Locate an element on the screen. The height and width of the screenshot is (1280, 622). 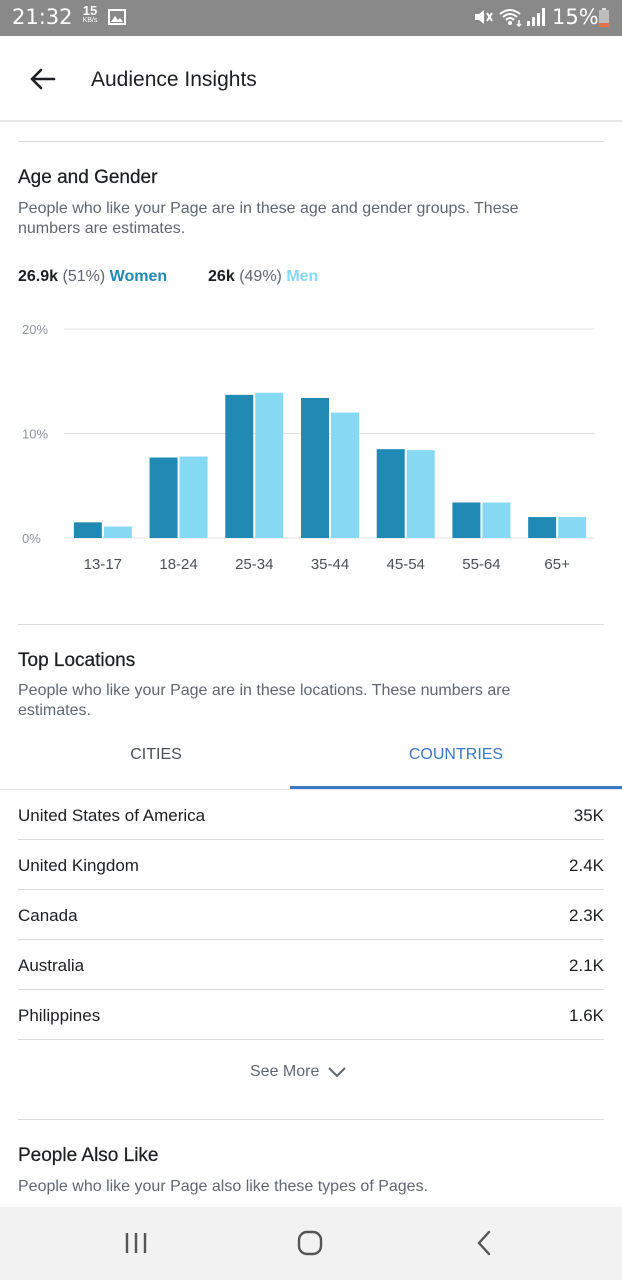
location-name: United States of America is located at coordinates (112, 815).